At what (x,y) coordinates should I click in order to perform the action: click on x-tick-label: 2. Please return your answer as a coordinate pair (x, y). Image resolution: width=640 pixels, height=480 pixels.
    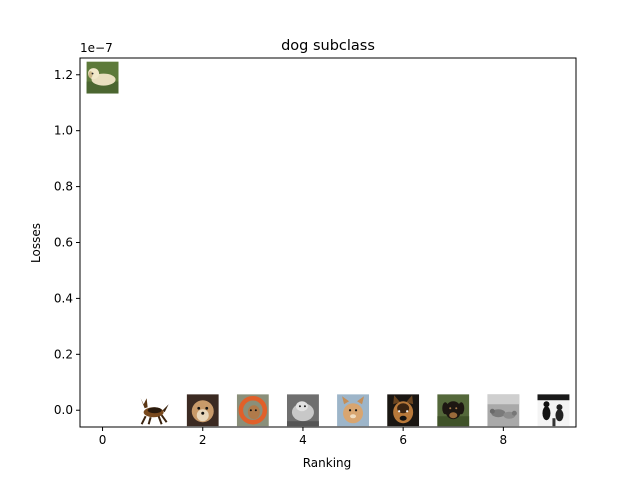
    Looking at the image, I should click on (203, 440).